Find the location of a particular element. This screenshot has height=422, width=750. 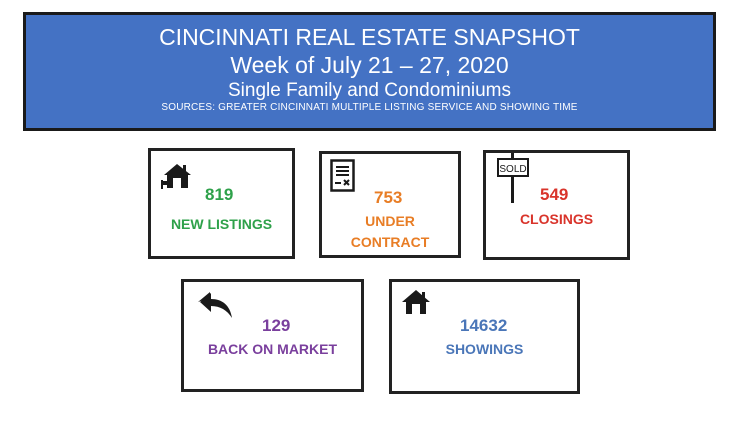

house-icon is located at coordinates (416, 304).